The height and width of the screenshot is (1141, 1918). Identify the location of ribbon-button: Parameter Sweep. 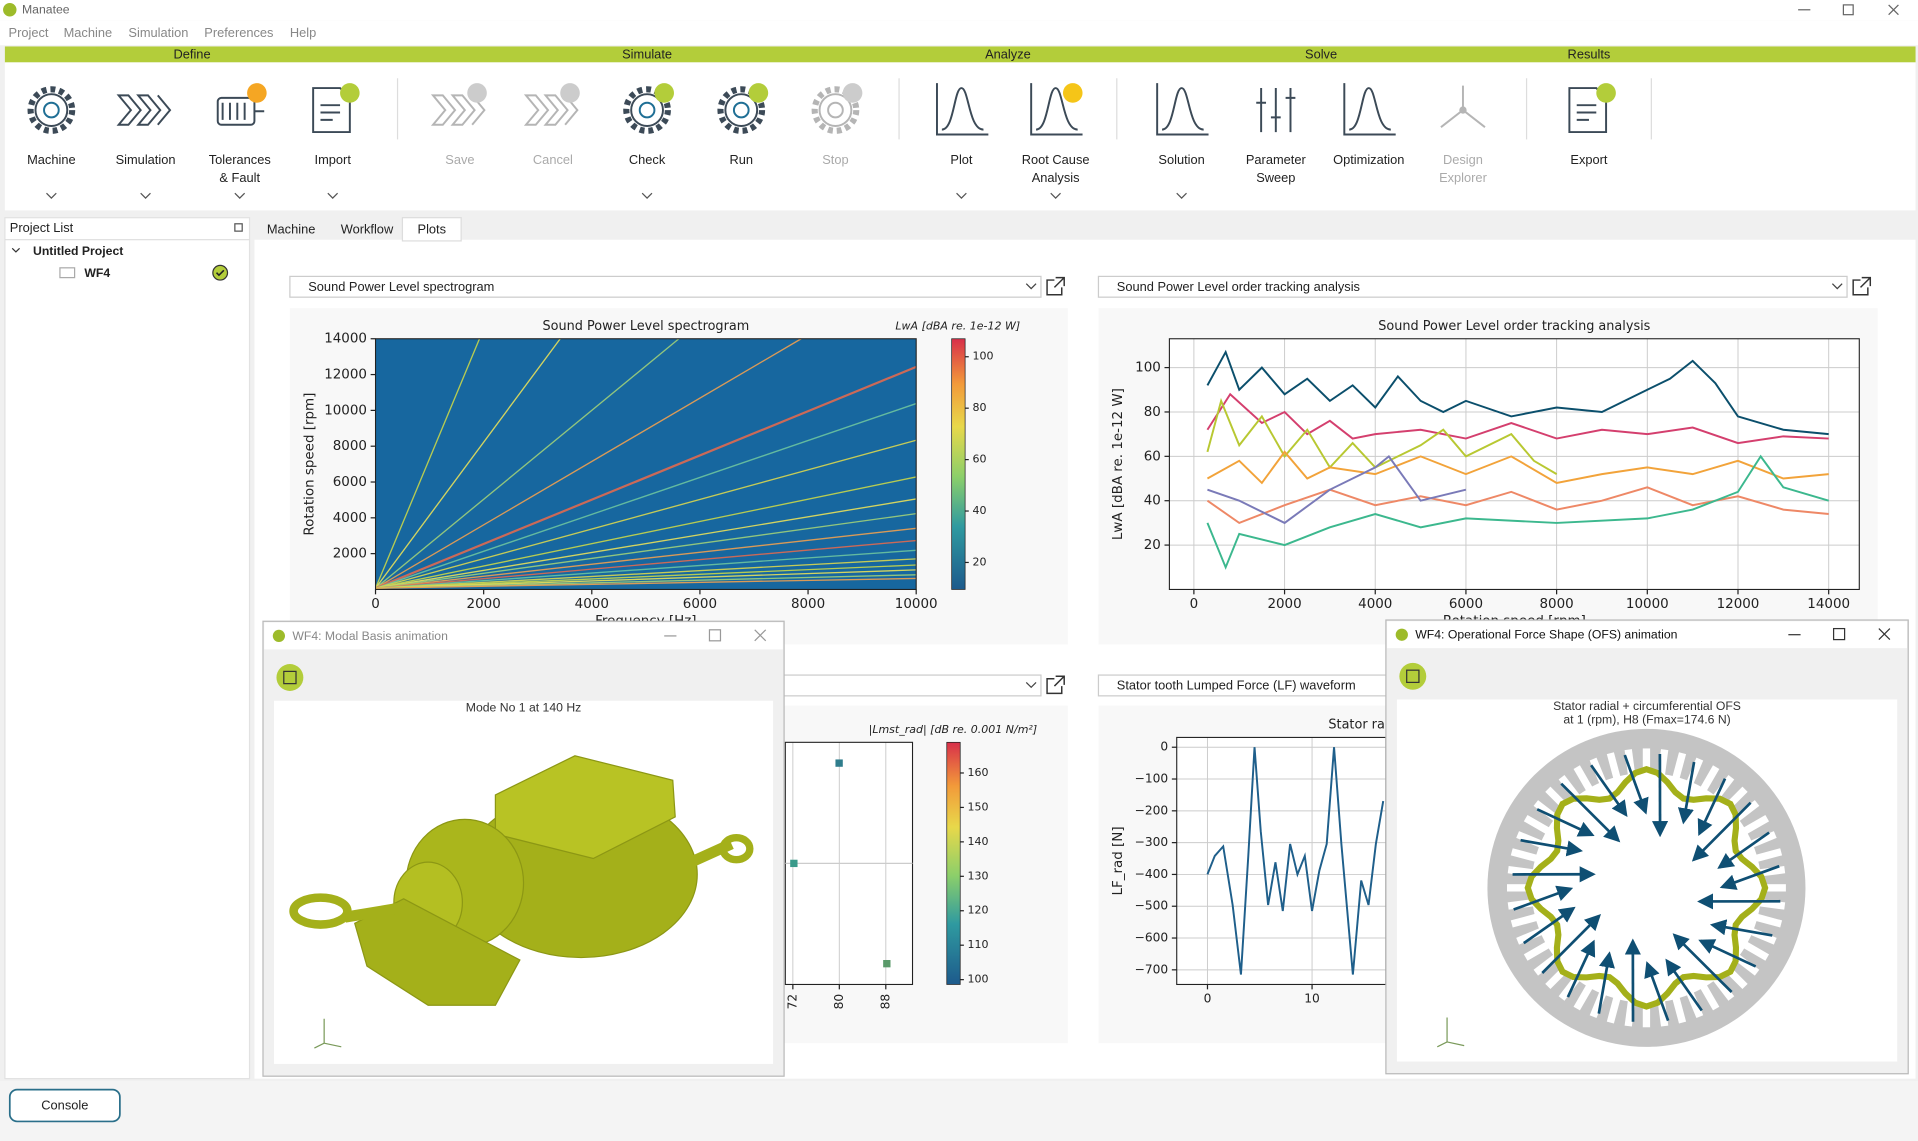
(1276, 136).